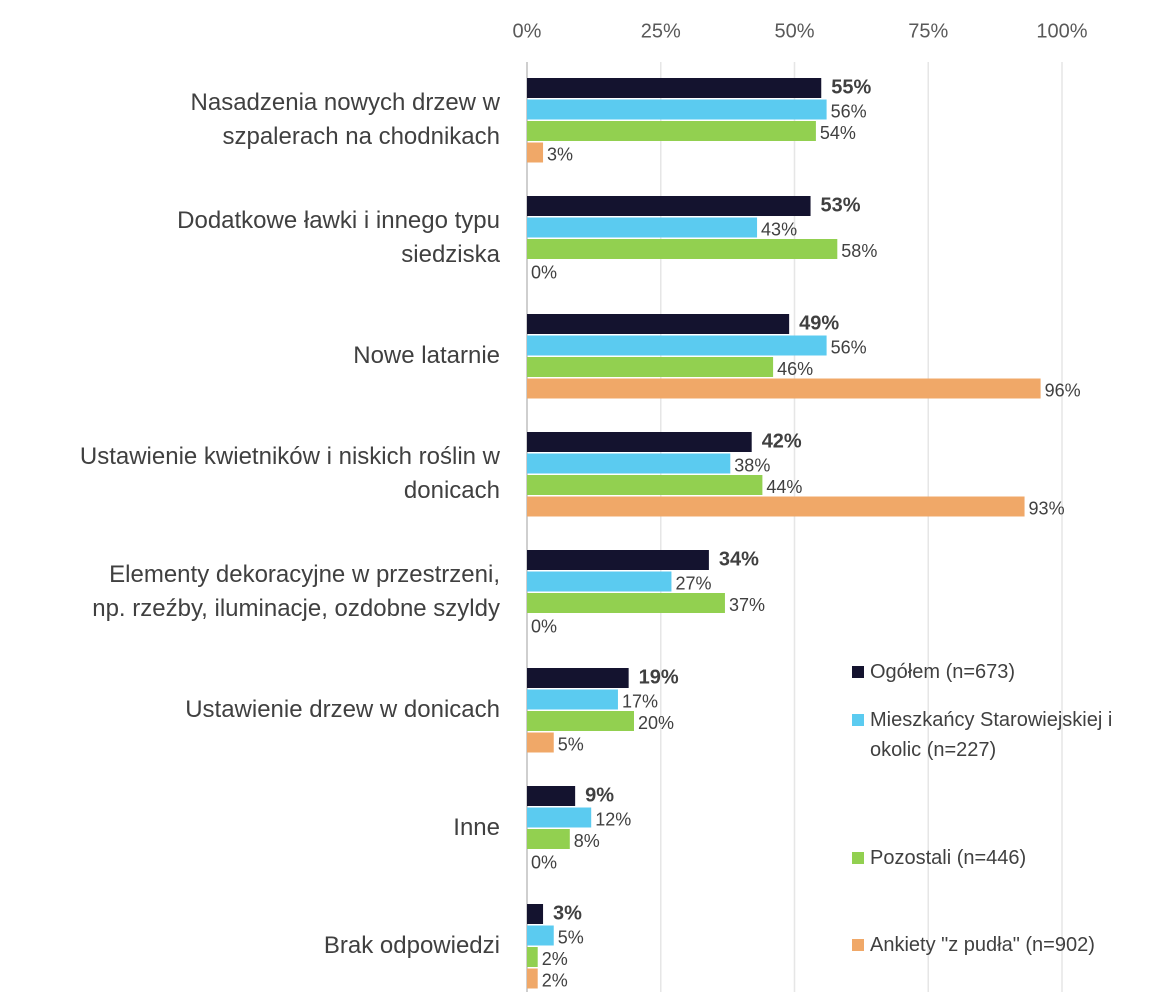 This screenshot has width=1174, height=998. I want to click on data-label: 53%, so click(841, 205).